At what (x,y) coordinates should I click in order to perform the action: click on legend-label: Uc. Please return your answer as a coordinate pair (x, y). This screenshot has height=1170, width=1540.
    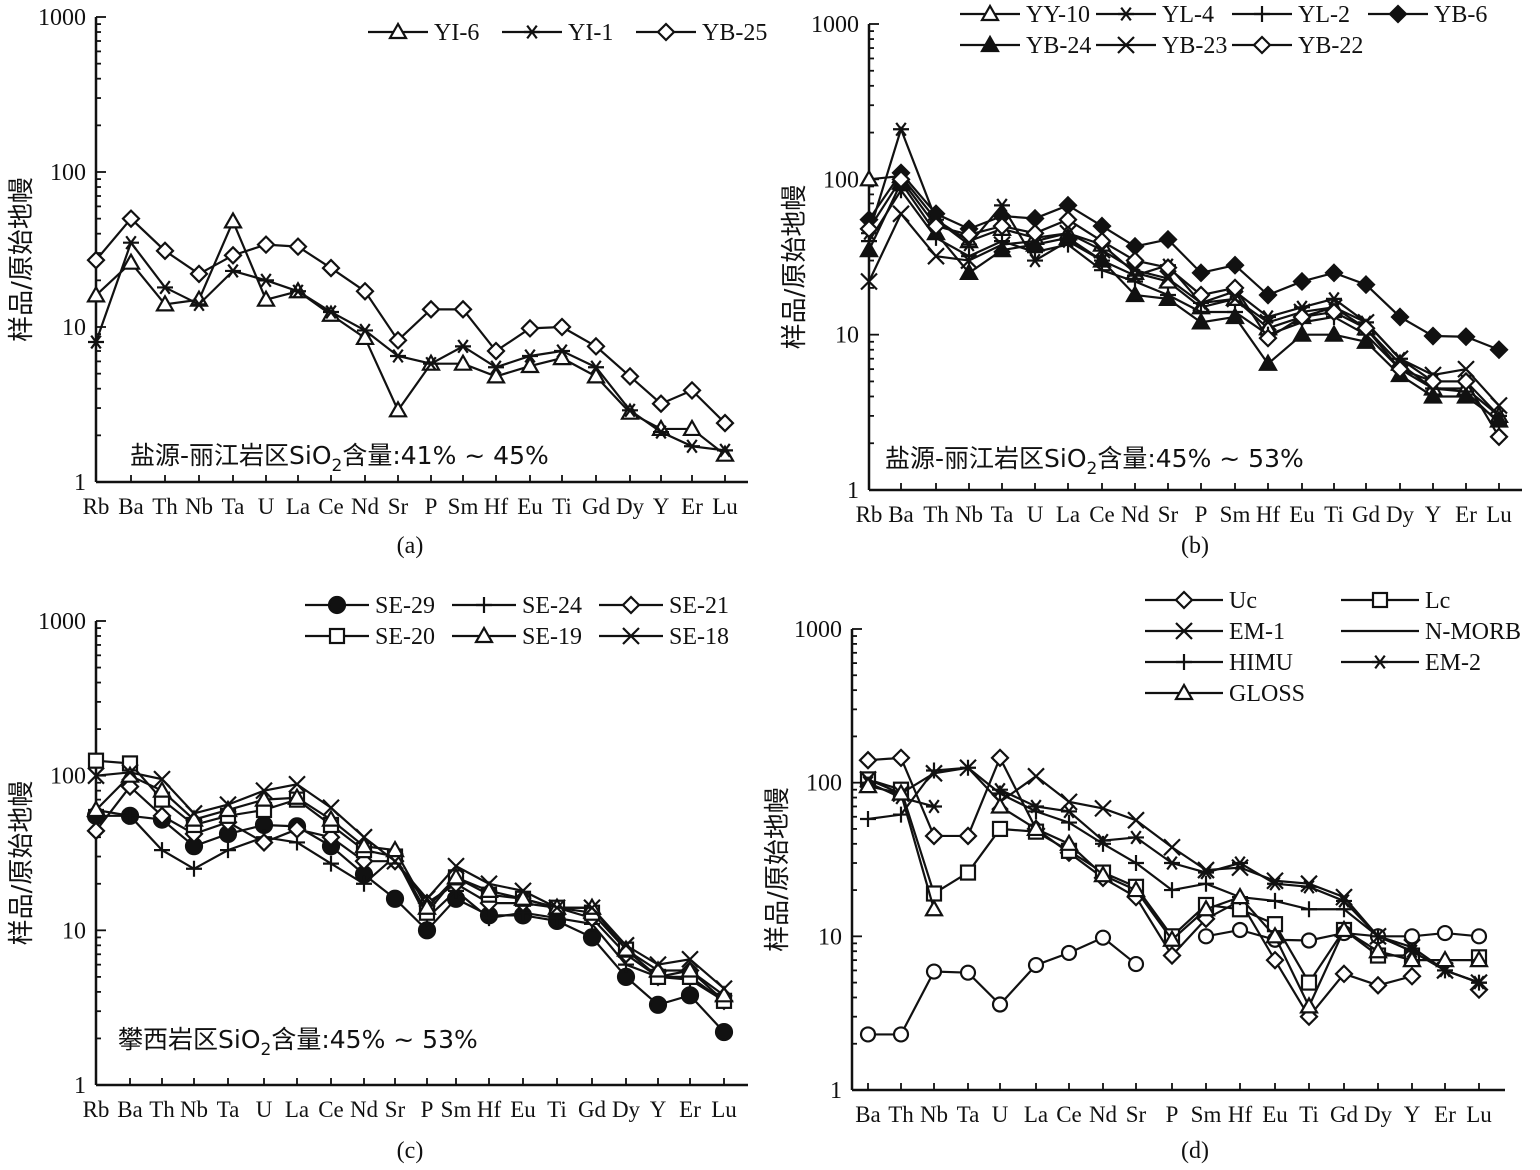
    Looking at the image, I should click on (1243, 601).